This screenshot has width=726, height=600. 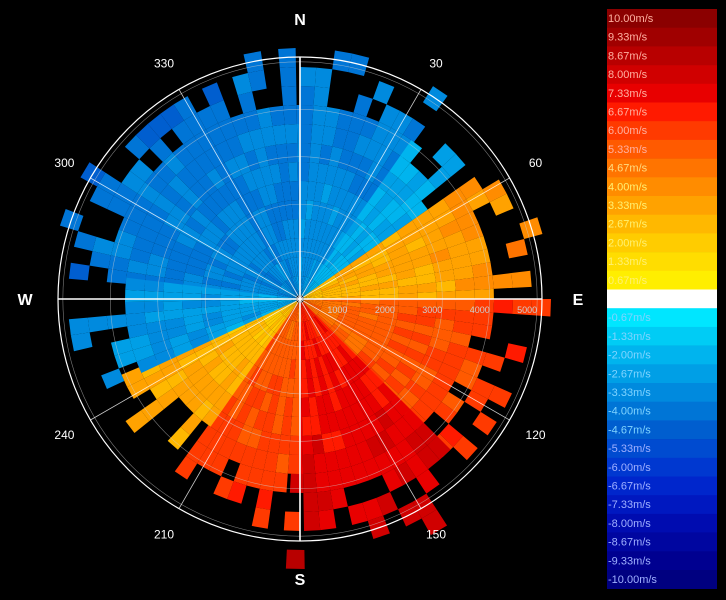 I want to click on compass-north-label: N, so click(x=300, y=20).